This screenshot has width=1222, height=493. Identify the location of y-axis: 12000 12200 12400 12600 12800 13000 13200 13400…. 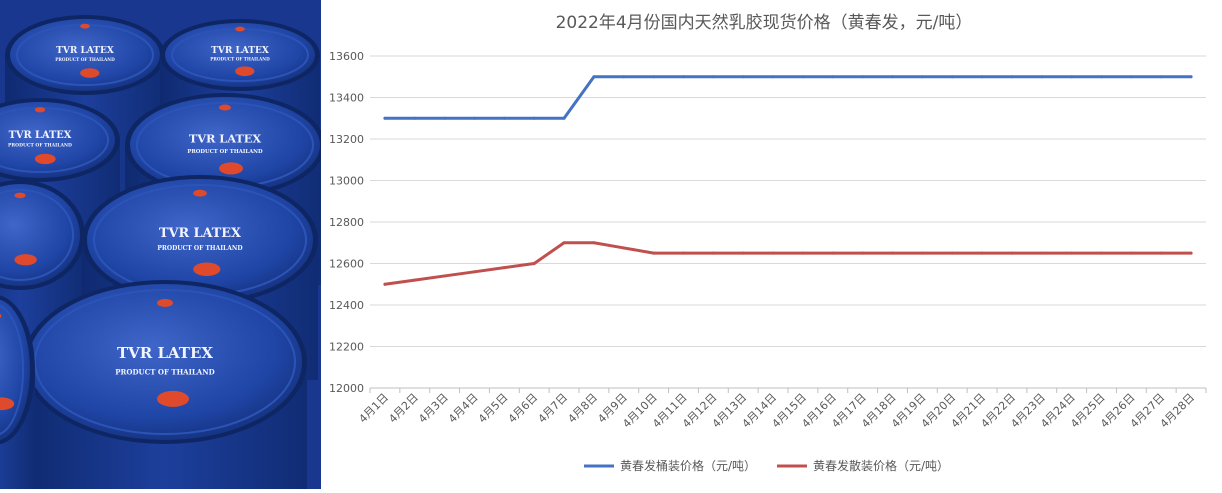
(346, 222).